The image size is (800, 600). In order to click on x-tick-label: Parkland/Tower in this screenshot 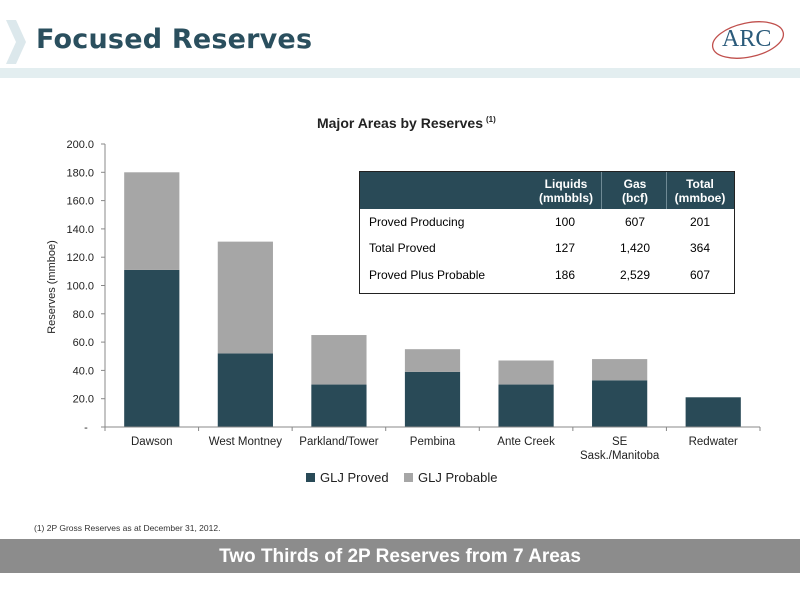, I will do `click(338, 442)`.